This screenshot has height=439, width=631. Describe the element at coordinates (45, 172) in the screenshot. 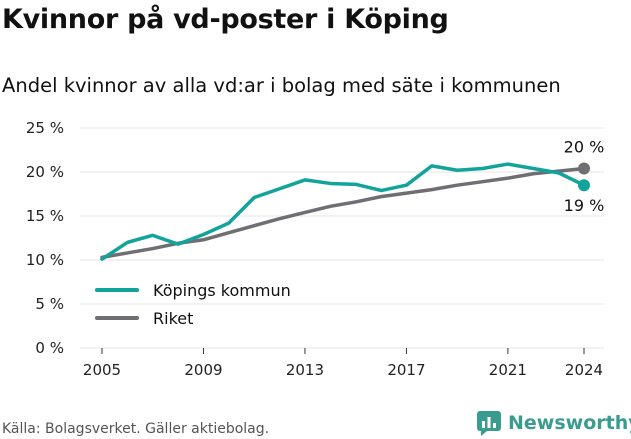

I see `y-tick-label: 20 %` at that location.